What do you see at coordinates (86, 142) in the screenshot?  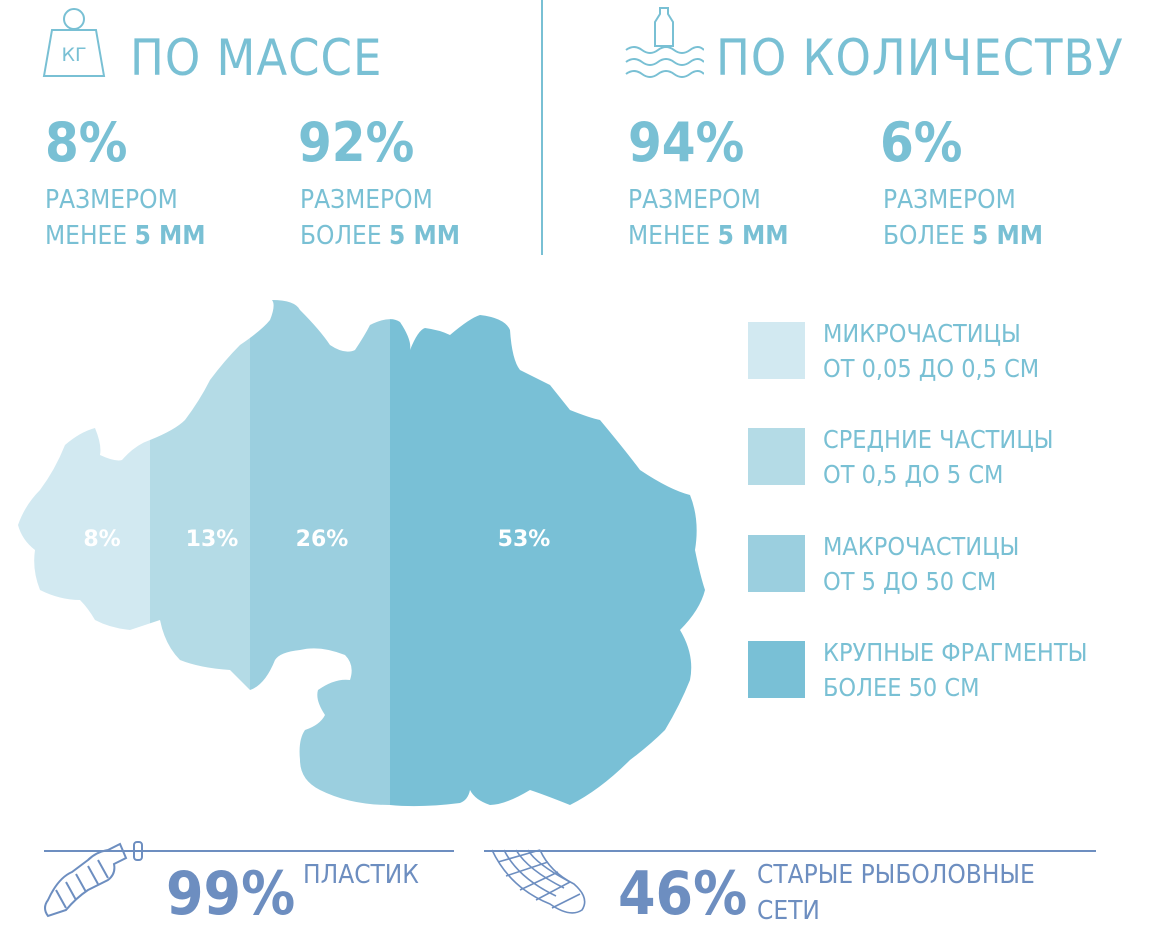 I see `mass-small-value: 8%` at bounding box center [86, 142].